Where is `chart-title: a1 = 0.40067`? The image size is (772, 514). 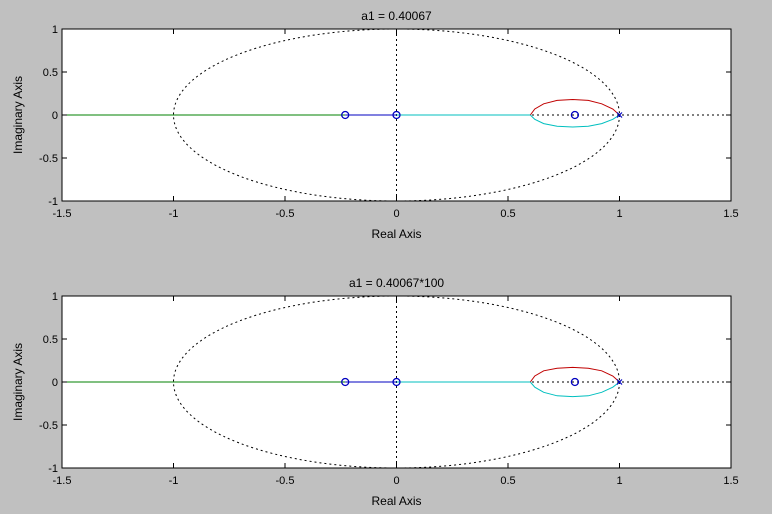
chart-title: a1 = 0.40067 is located at coordinates (396, 16).